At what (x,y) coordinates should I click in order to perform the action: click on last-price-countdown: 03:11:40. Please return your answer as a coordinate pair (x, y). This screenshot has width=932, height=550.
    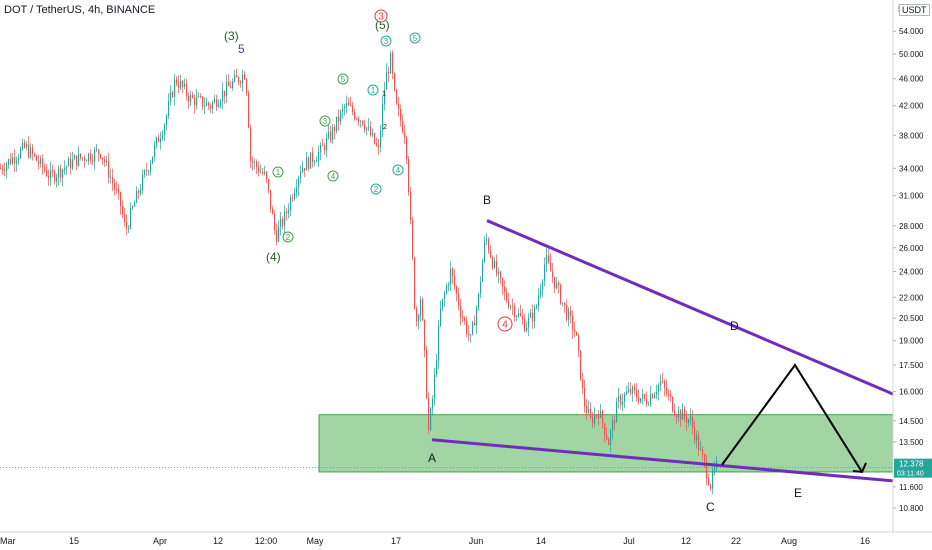
    Looking at the image, I should click on (910, 474).